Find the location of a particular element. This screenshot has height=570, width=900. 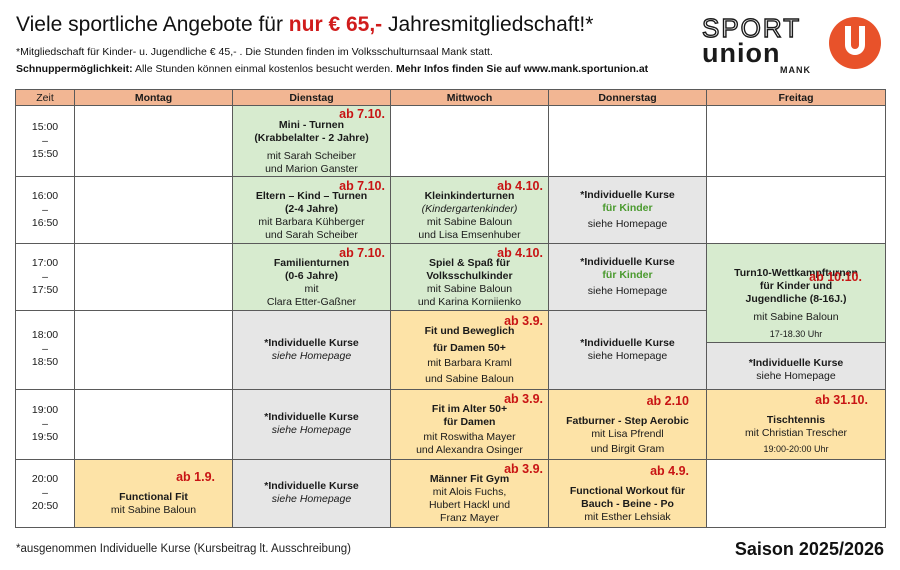

course-title: Familienturnen is located at coordinates (311, 263).